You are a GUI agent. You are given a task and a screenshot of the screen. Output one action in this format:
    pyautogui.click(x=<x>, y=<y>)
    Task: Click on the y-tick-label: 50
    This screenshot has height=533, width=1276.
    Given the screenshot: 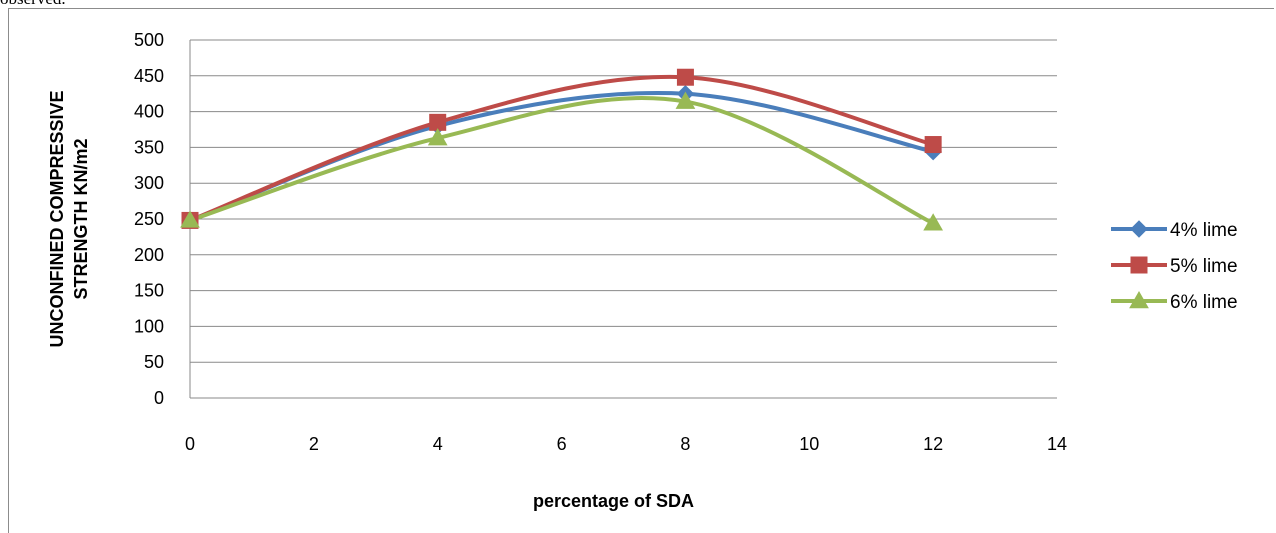 What is the action you would take?
    pyautogui.click(x=154, y=362)
    